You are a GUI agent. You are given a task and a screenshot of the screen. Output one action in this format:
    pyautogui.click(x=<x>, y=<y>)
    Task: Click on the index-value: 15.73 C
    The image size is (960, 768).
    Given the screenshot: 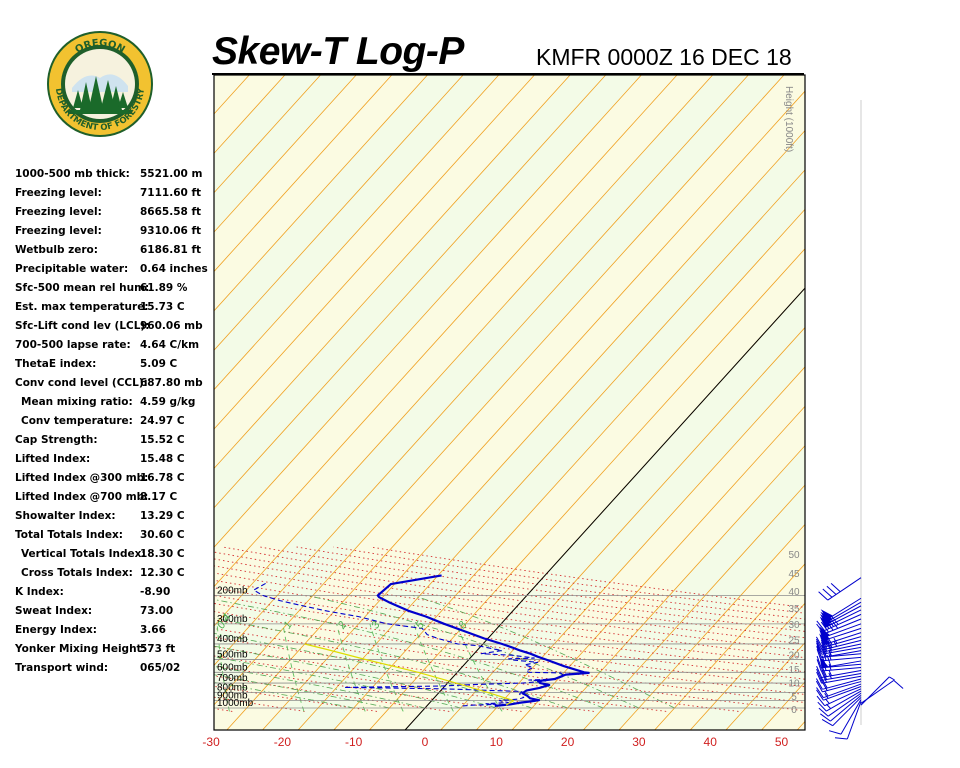 What is the action you would take?
    pyautogui.click(x=162, y=307)
    